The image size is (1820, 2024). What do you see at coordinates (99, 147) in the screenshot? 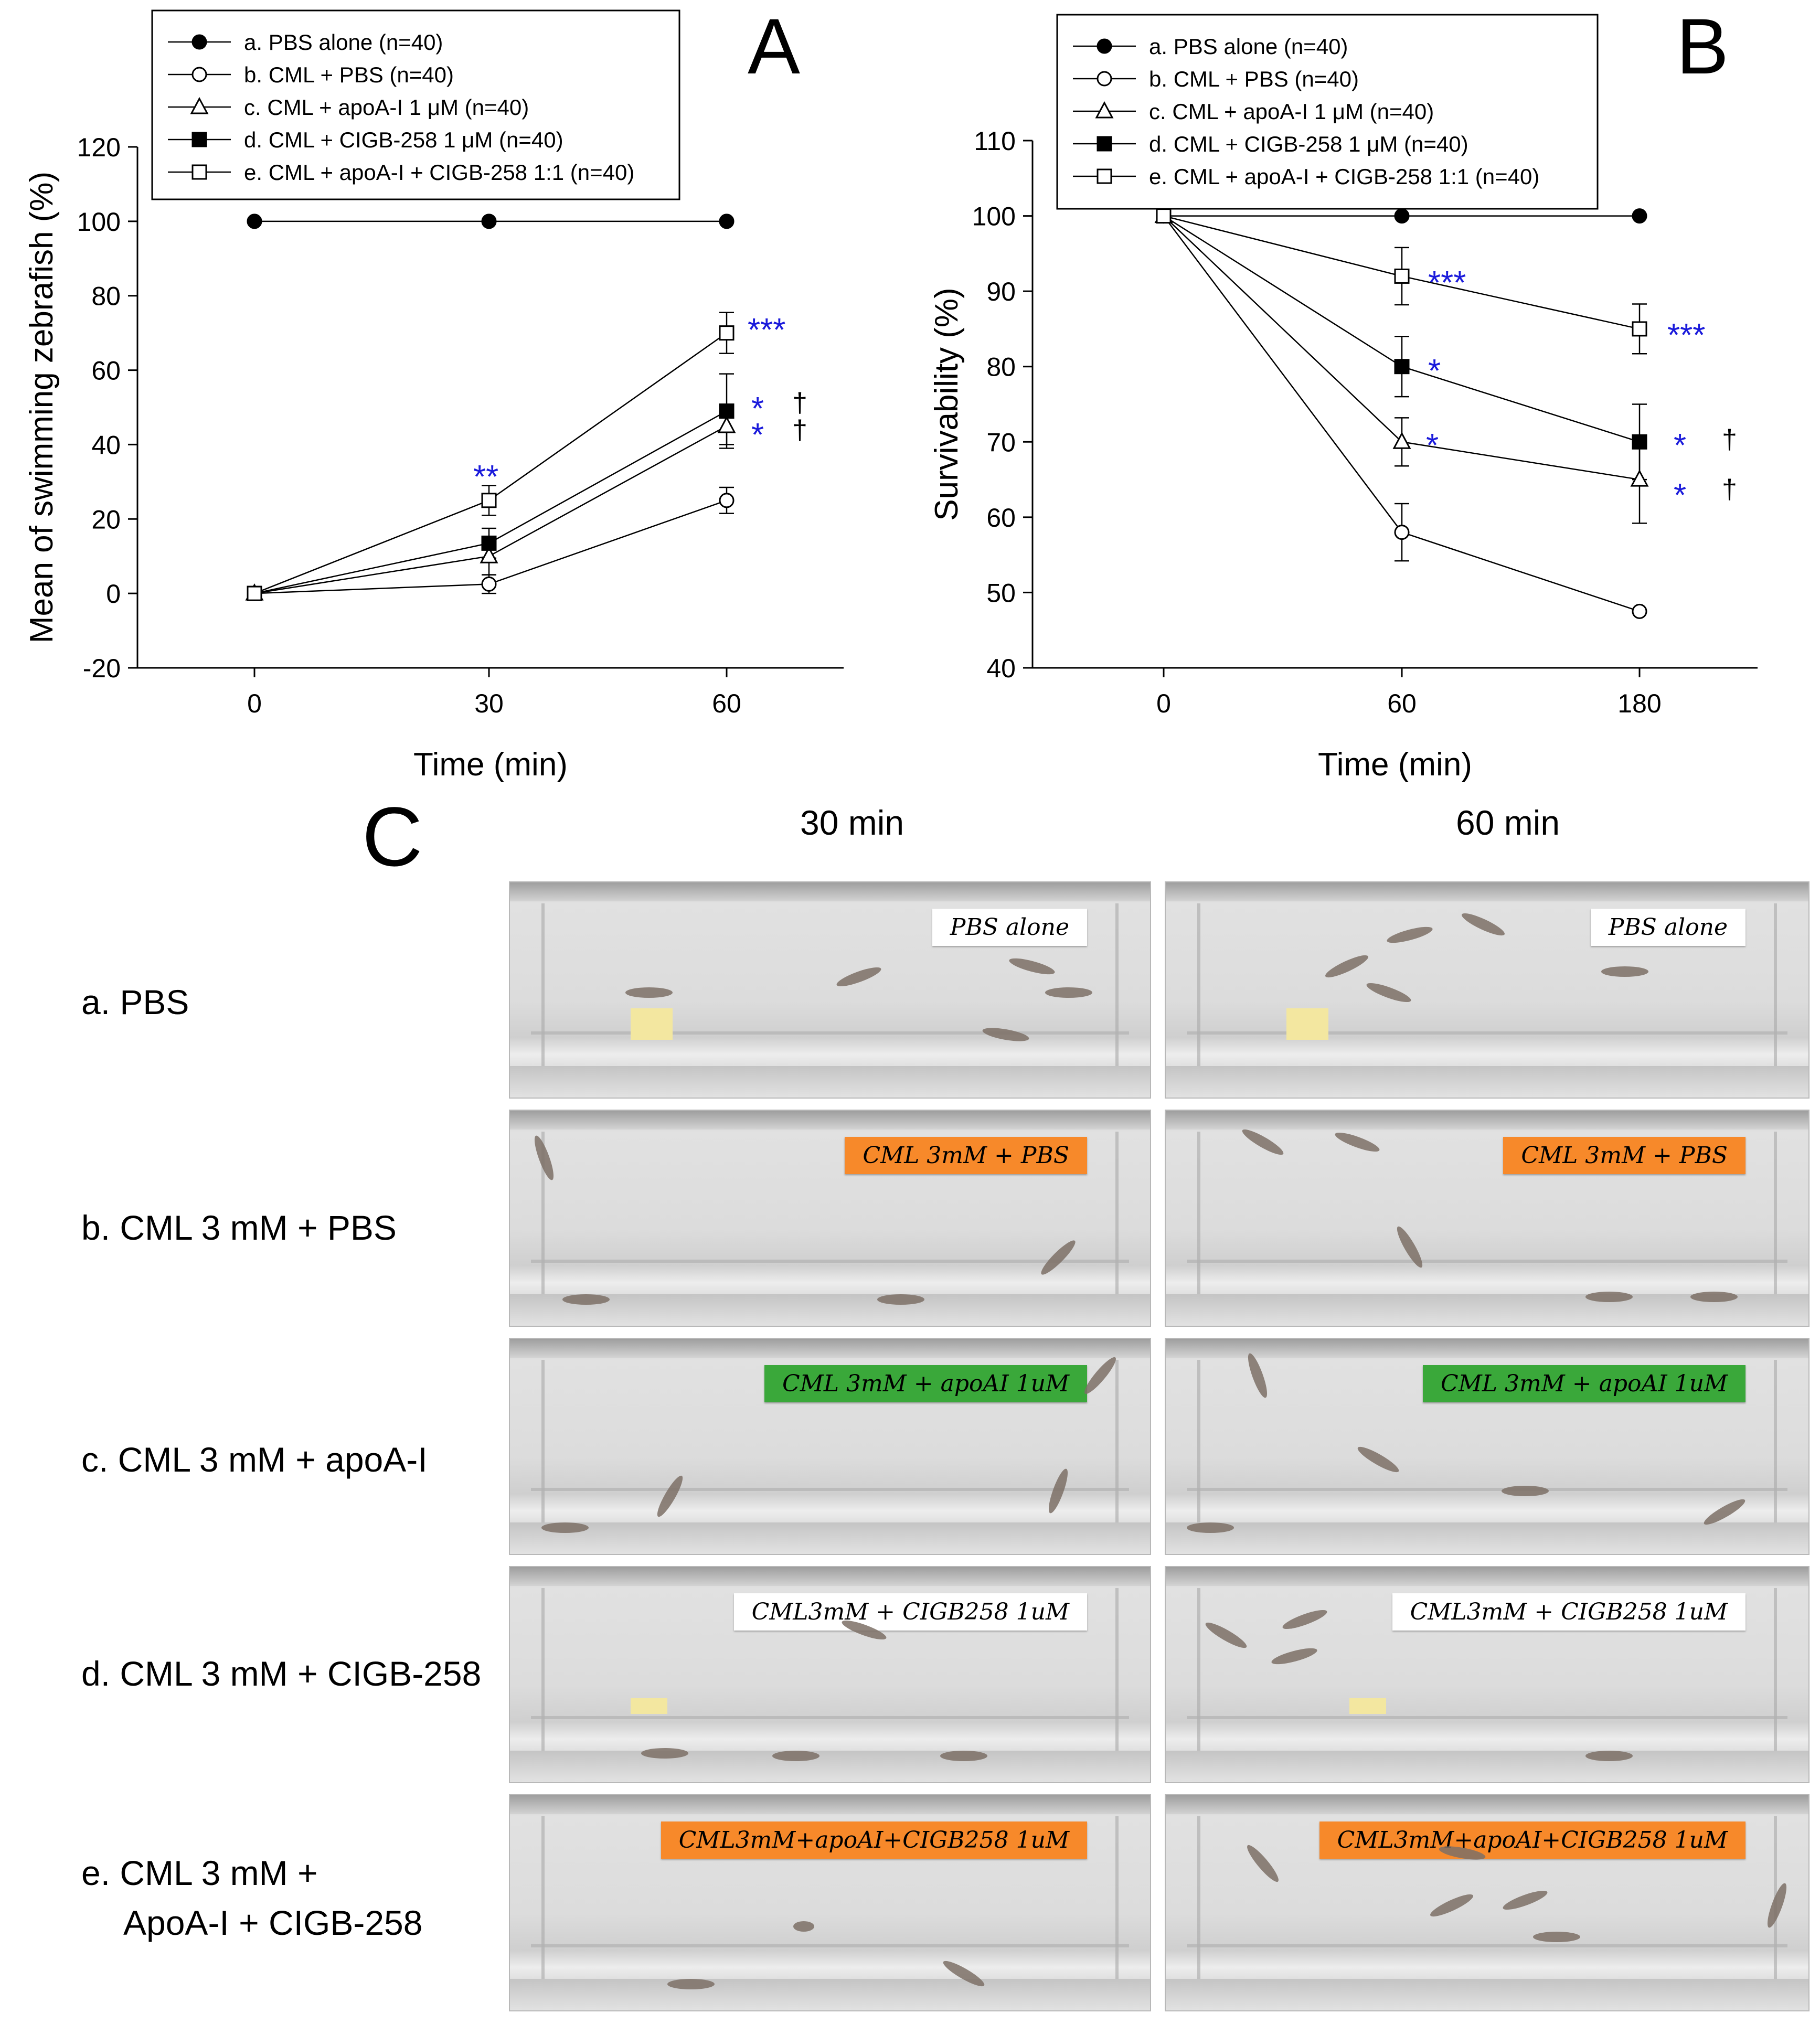
I see `panel-a-y-tick-label: 120` at bounding box center [99, 147].